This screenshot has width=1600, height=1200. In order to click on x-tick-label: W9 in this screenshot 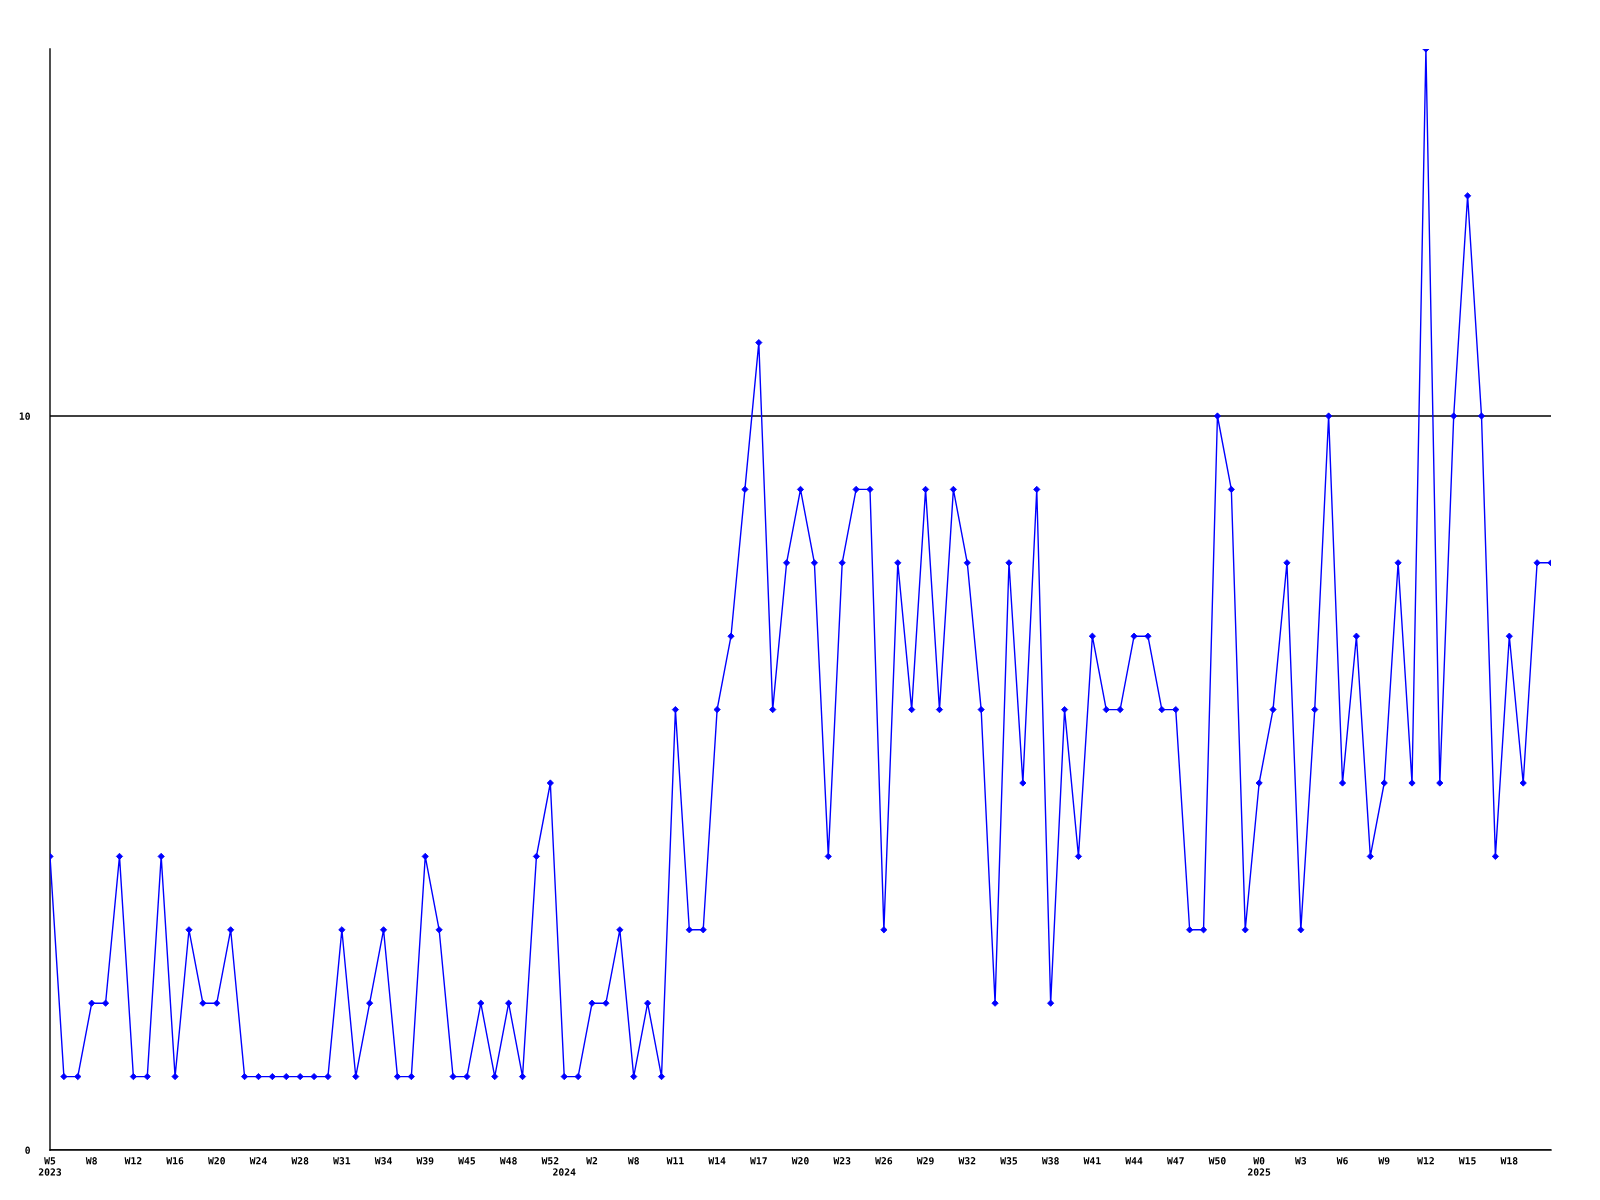, I will do `click(1384, 1161)`.